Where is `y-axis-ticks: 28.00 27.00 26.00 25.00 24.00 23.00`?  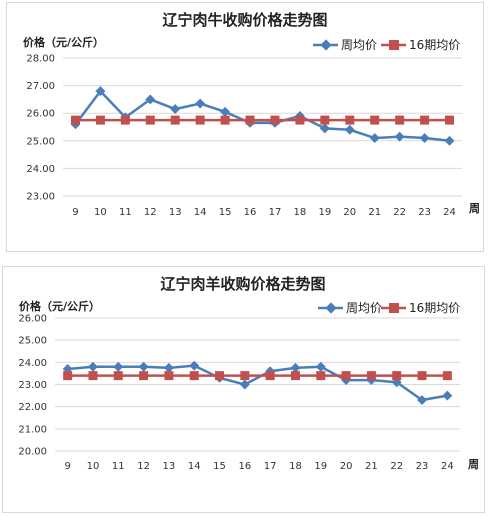
y-axis-ticks: 28.00 27.00 26.00 25.00 24.00 23.00 is located at coordinates (40, 128).